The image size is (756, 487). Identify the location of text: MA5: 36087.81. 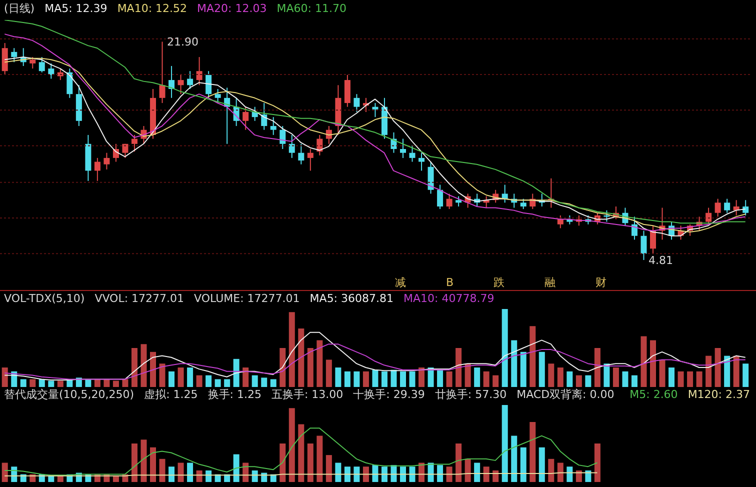
(352, 298).